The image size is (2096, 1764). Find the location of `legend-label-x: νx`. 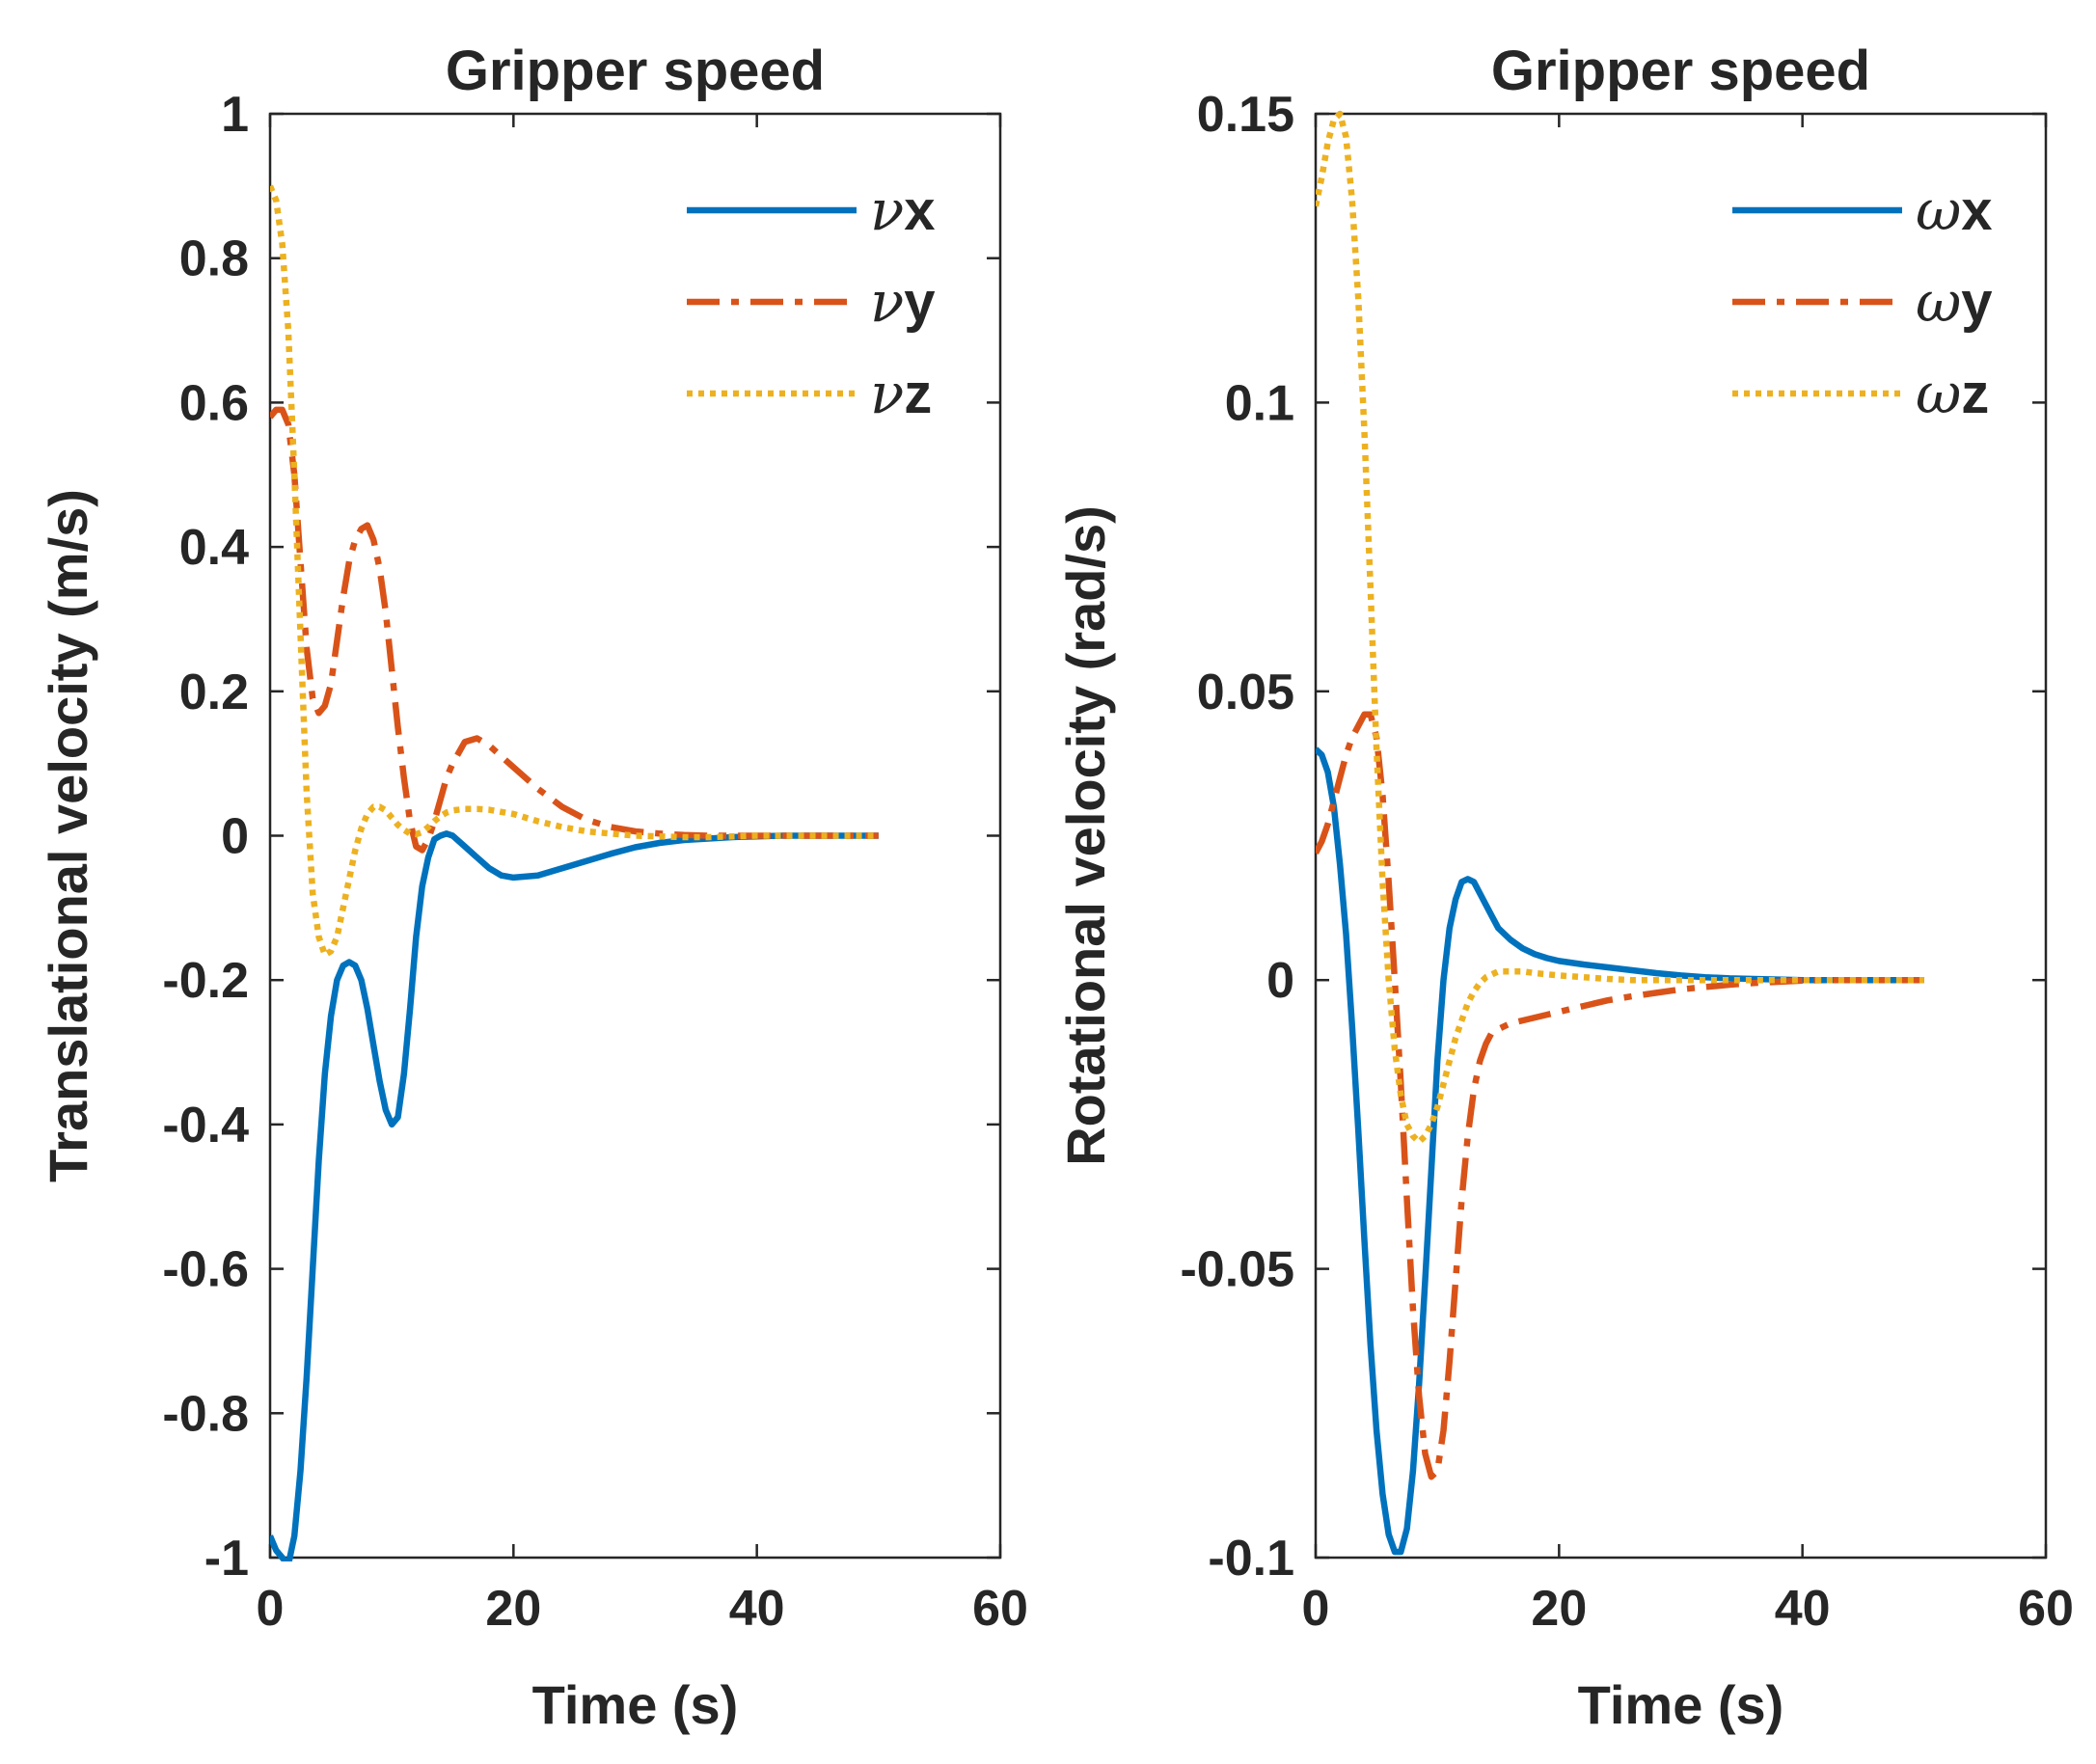

legend-label-x: νx is located at coordinates (903, 210).